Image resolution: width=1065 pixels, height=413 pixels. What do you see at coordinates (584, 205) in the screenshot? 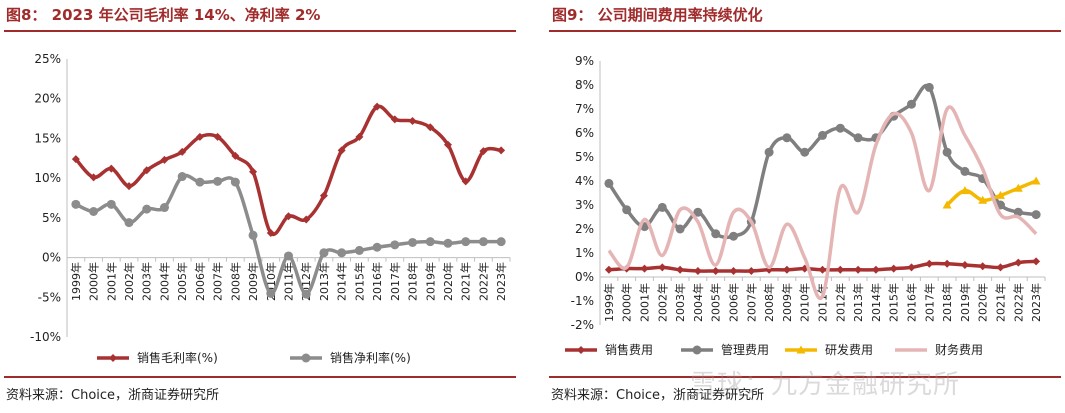
I see `y-tick-label: 3%` at bounding box center [584, 205].